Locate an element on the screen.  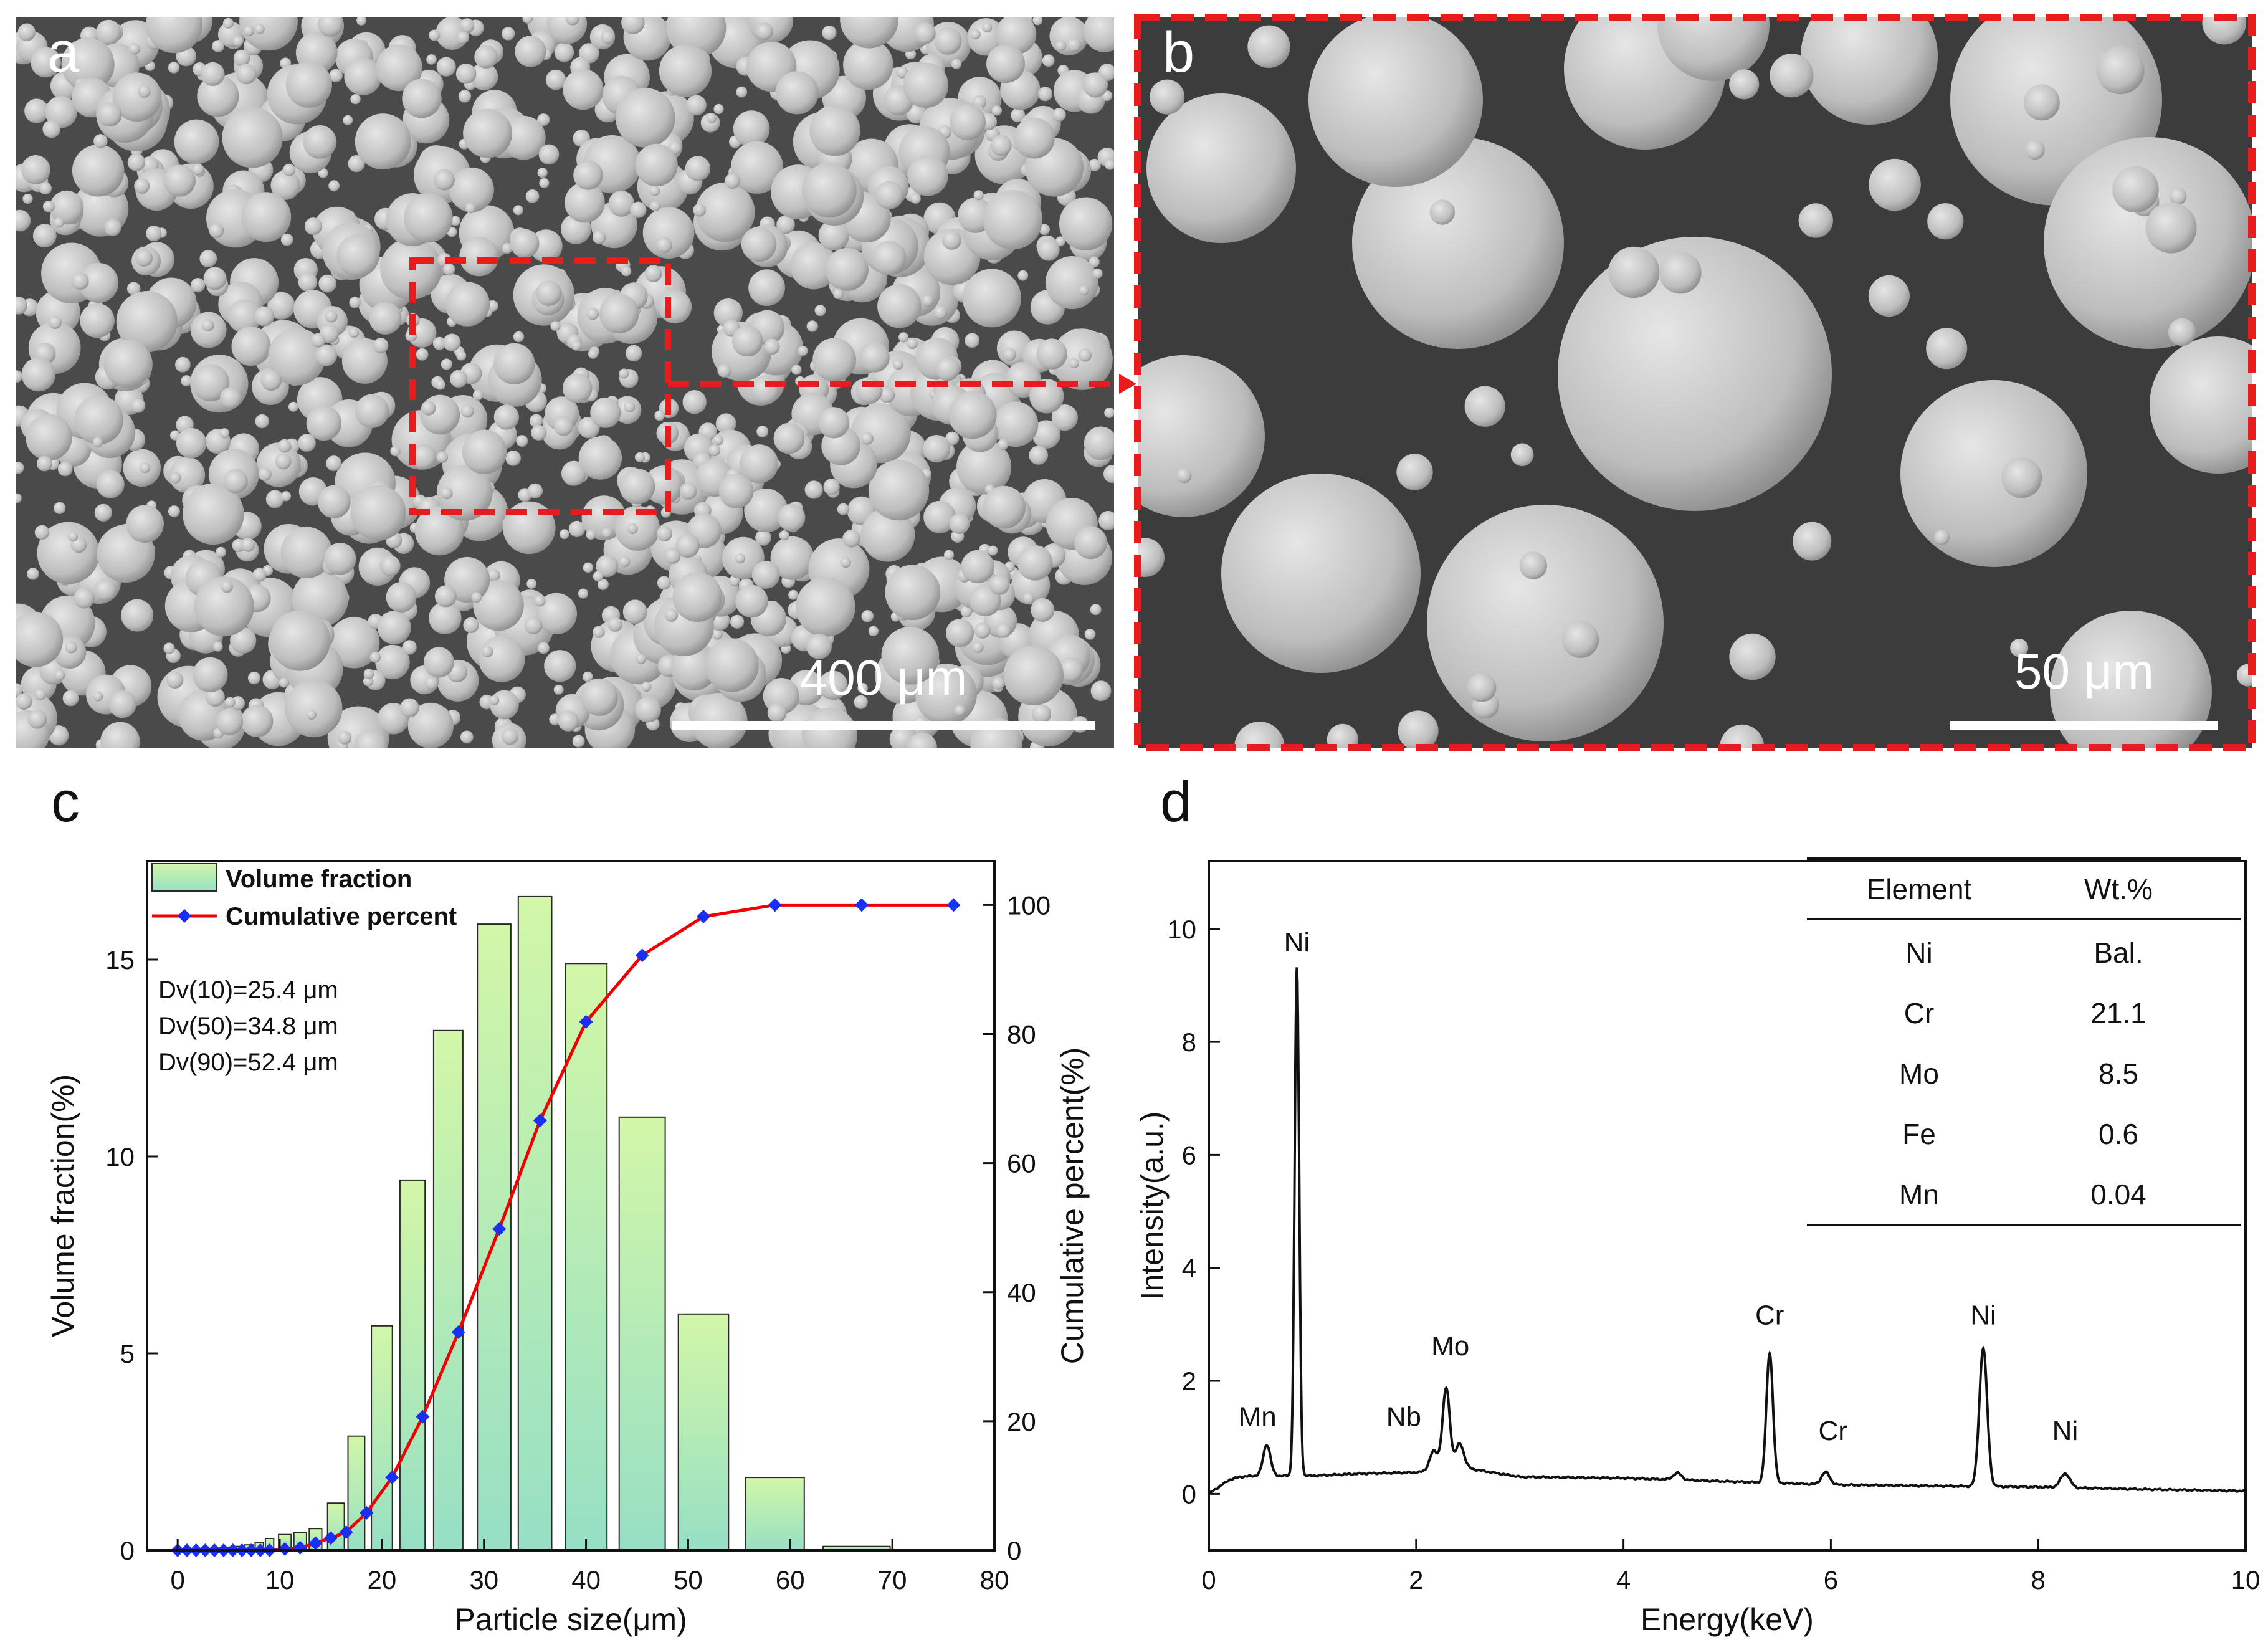
y-tick-label: 5 is located at coordinates (127, 1353).